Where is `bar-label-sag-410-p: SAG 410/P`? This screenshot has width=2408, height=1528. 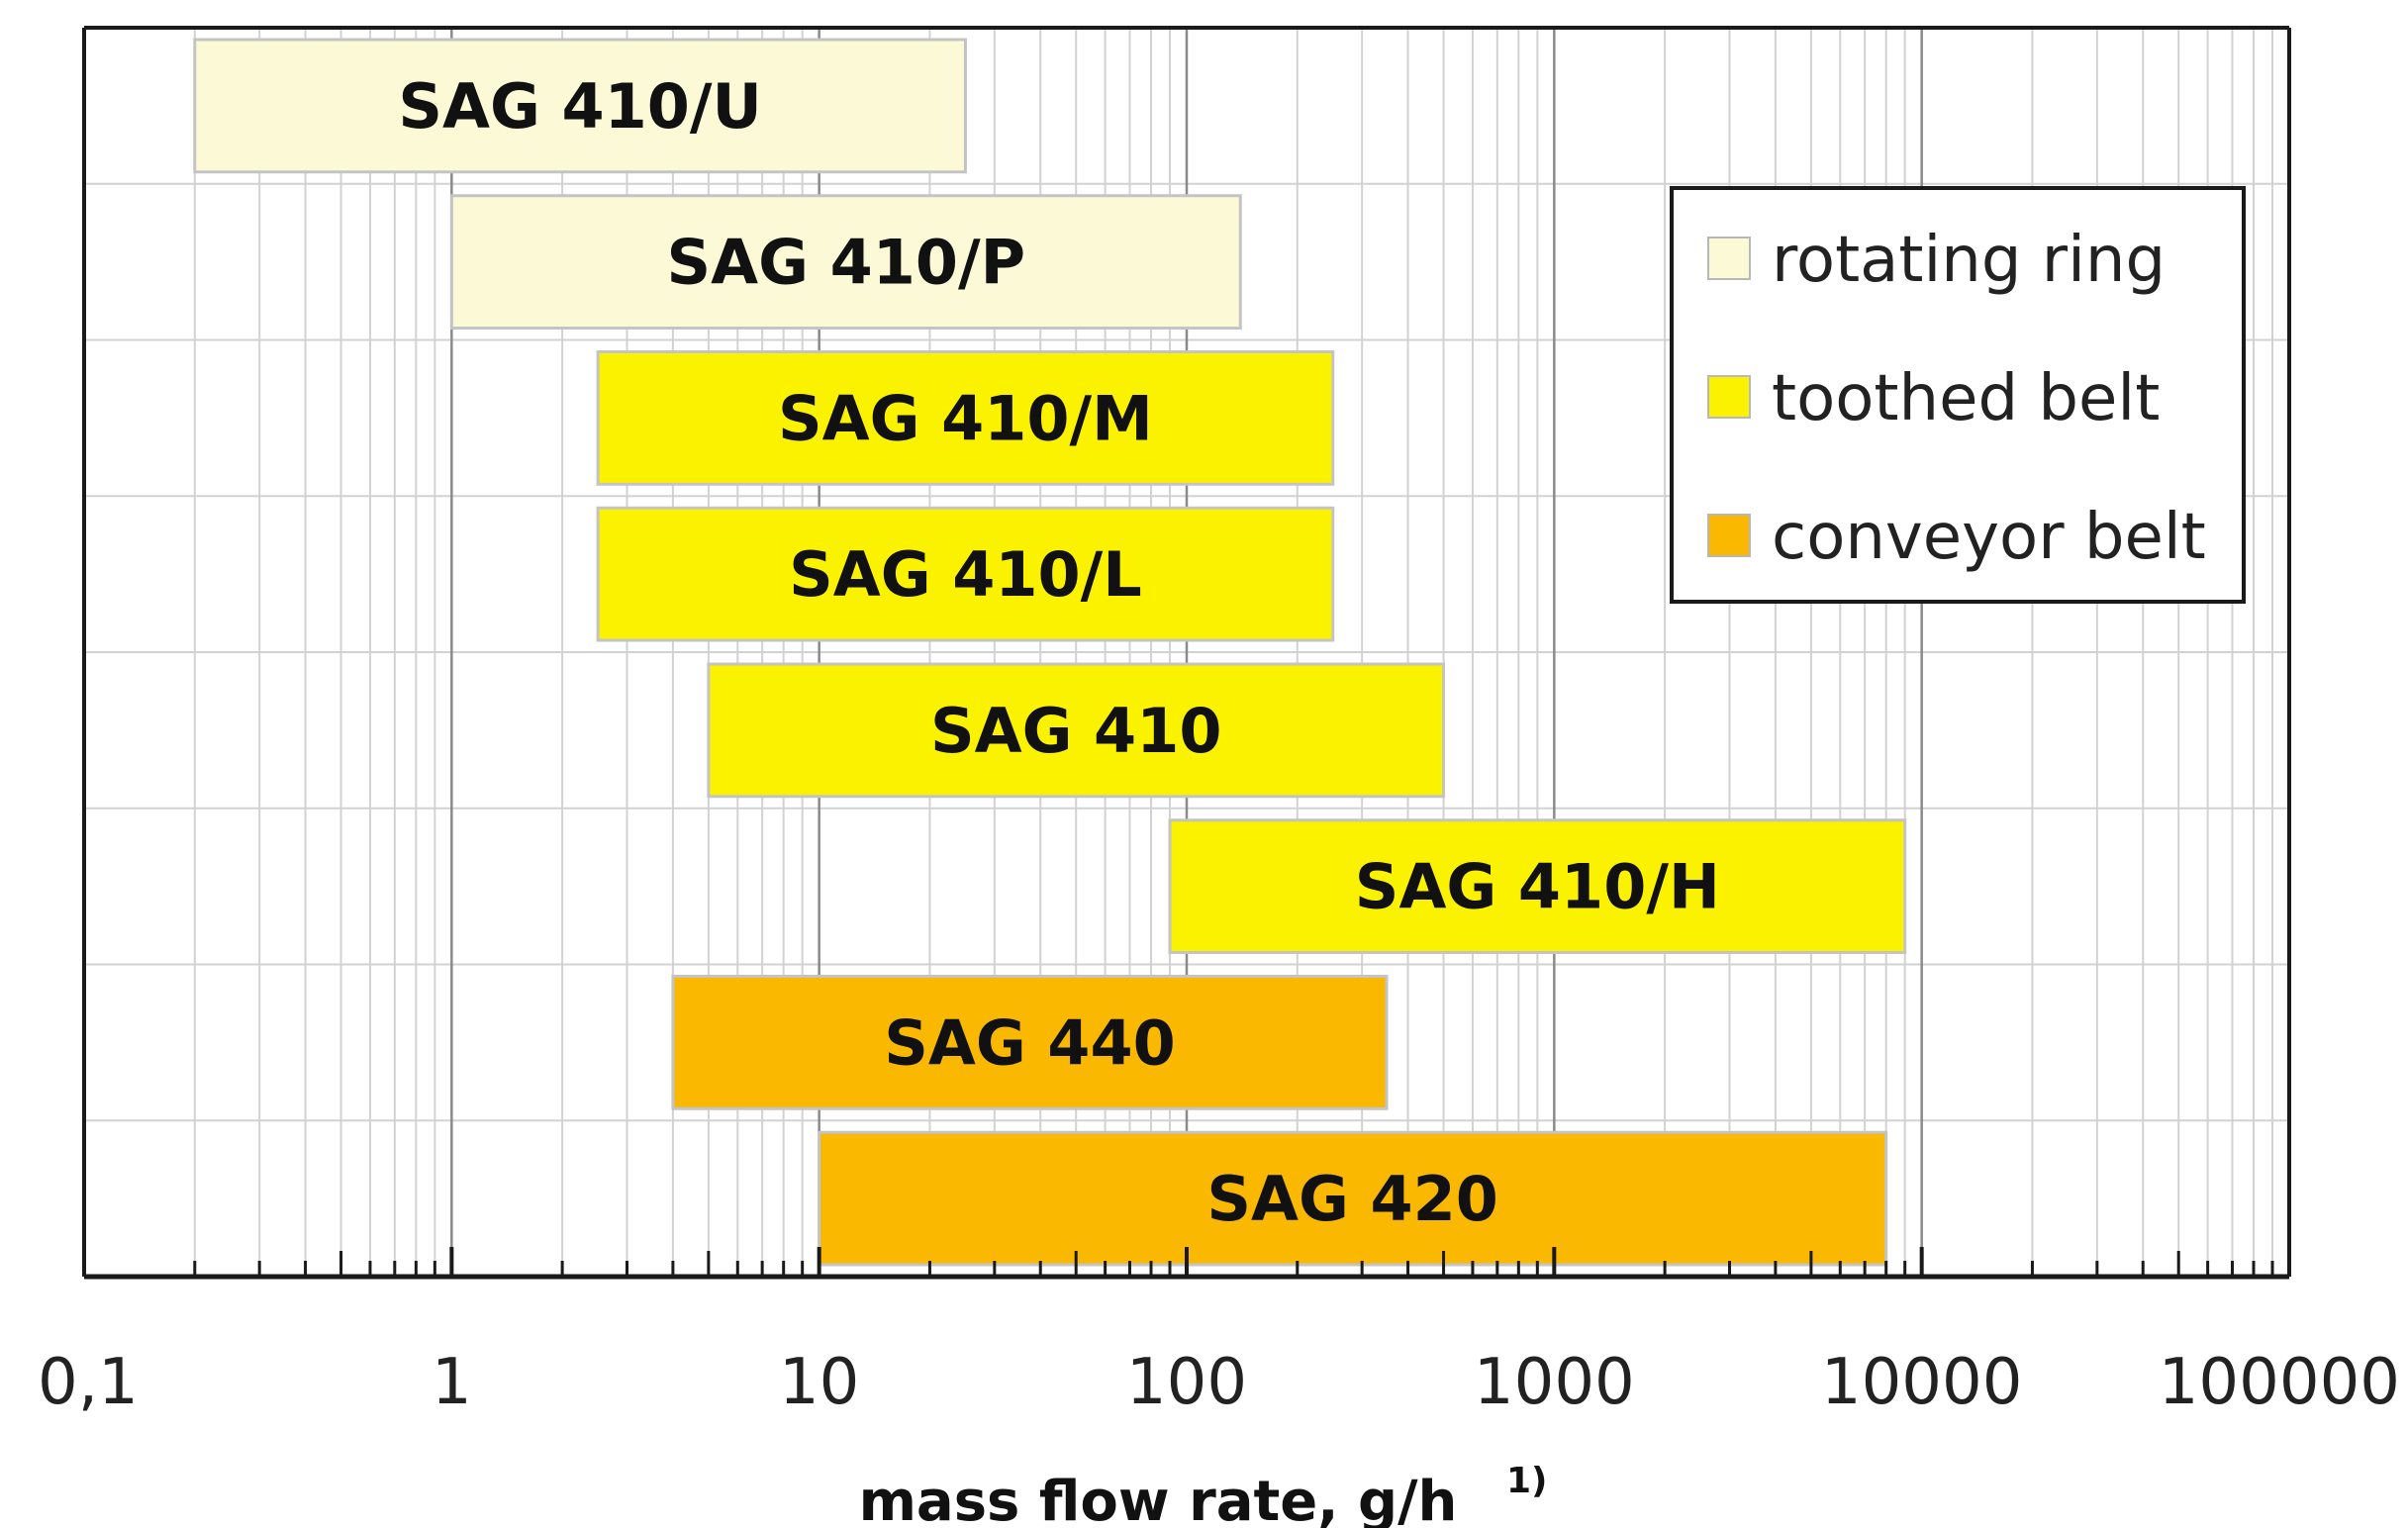
bar-label-sag-410-p: SAG 410/P is located at coordinates (845, 263).